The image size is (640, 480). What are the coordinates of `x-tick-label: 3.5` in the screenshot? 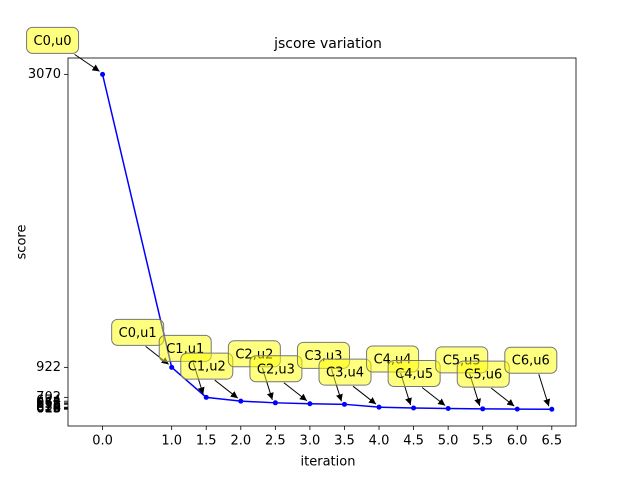 It's located at (344, 441).